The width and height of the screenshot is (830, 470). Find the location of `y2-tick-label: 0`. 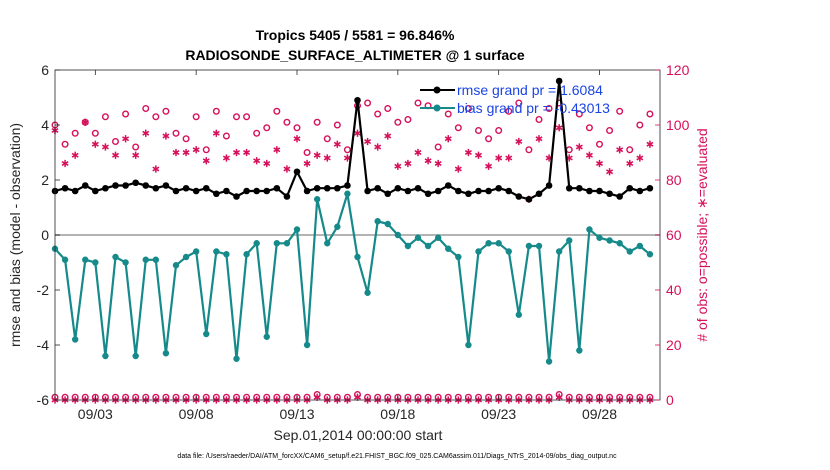

y2-tick-label: 0 is located at coordinates (670, 400).